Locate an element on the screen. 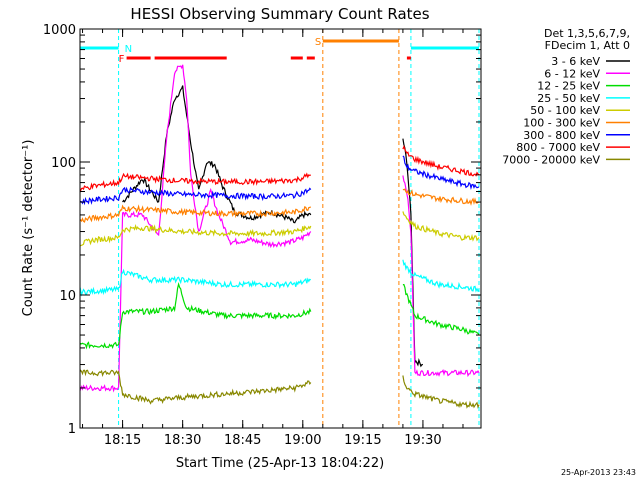  y-tick-label: 1000 is located at coordinates (59, 30).